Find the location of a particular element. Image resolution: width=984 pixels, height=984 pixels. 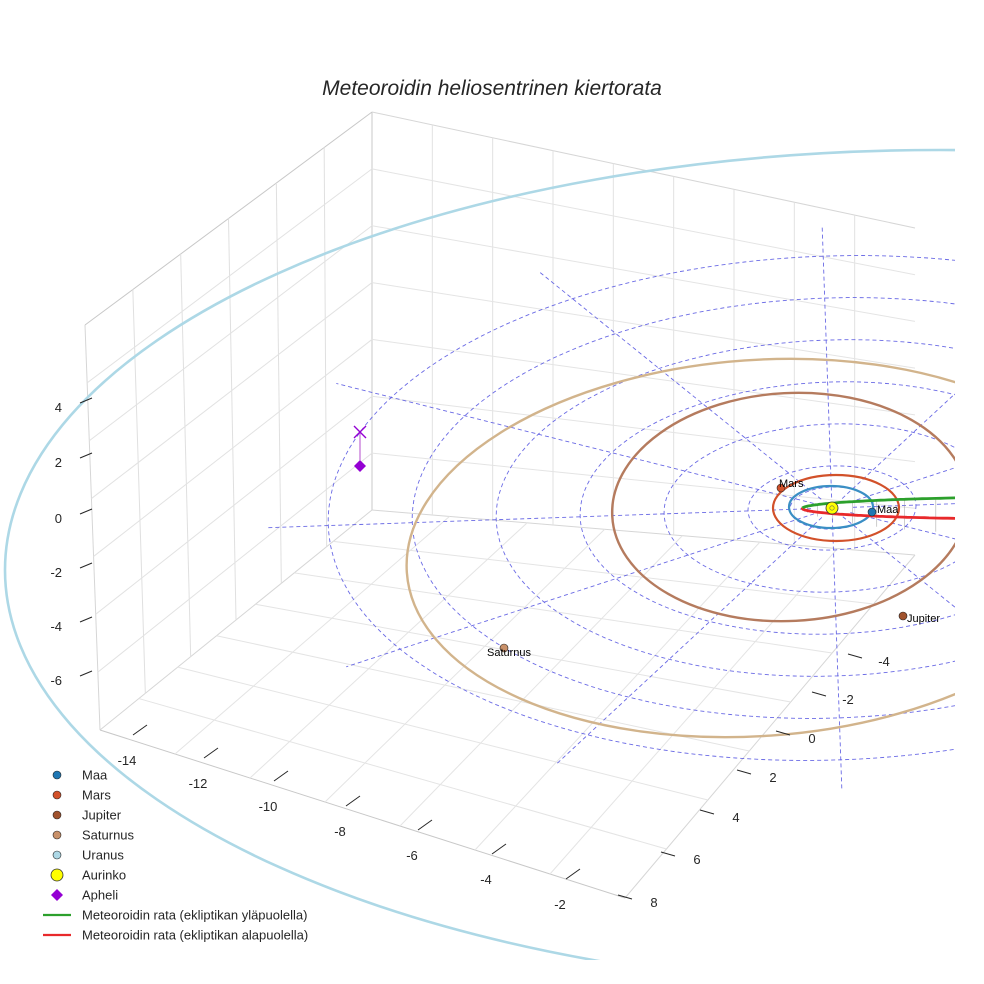

planet-label: Mars is located at coordinates (791, 484).